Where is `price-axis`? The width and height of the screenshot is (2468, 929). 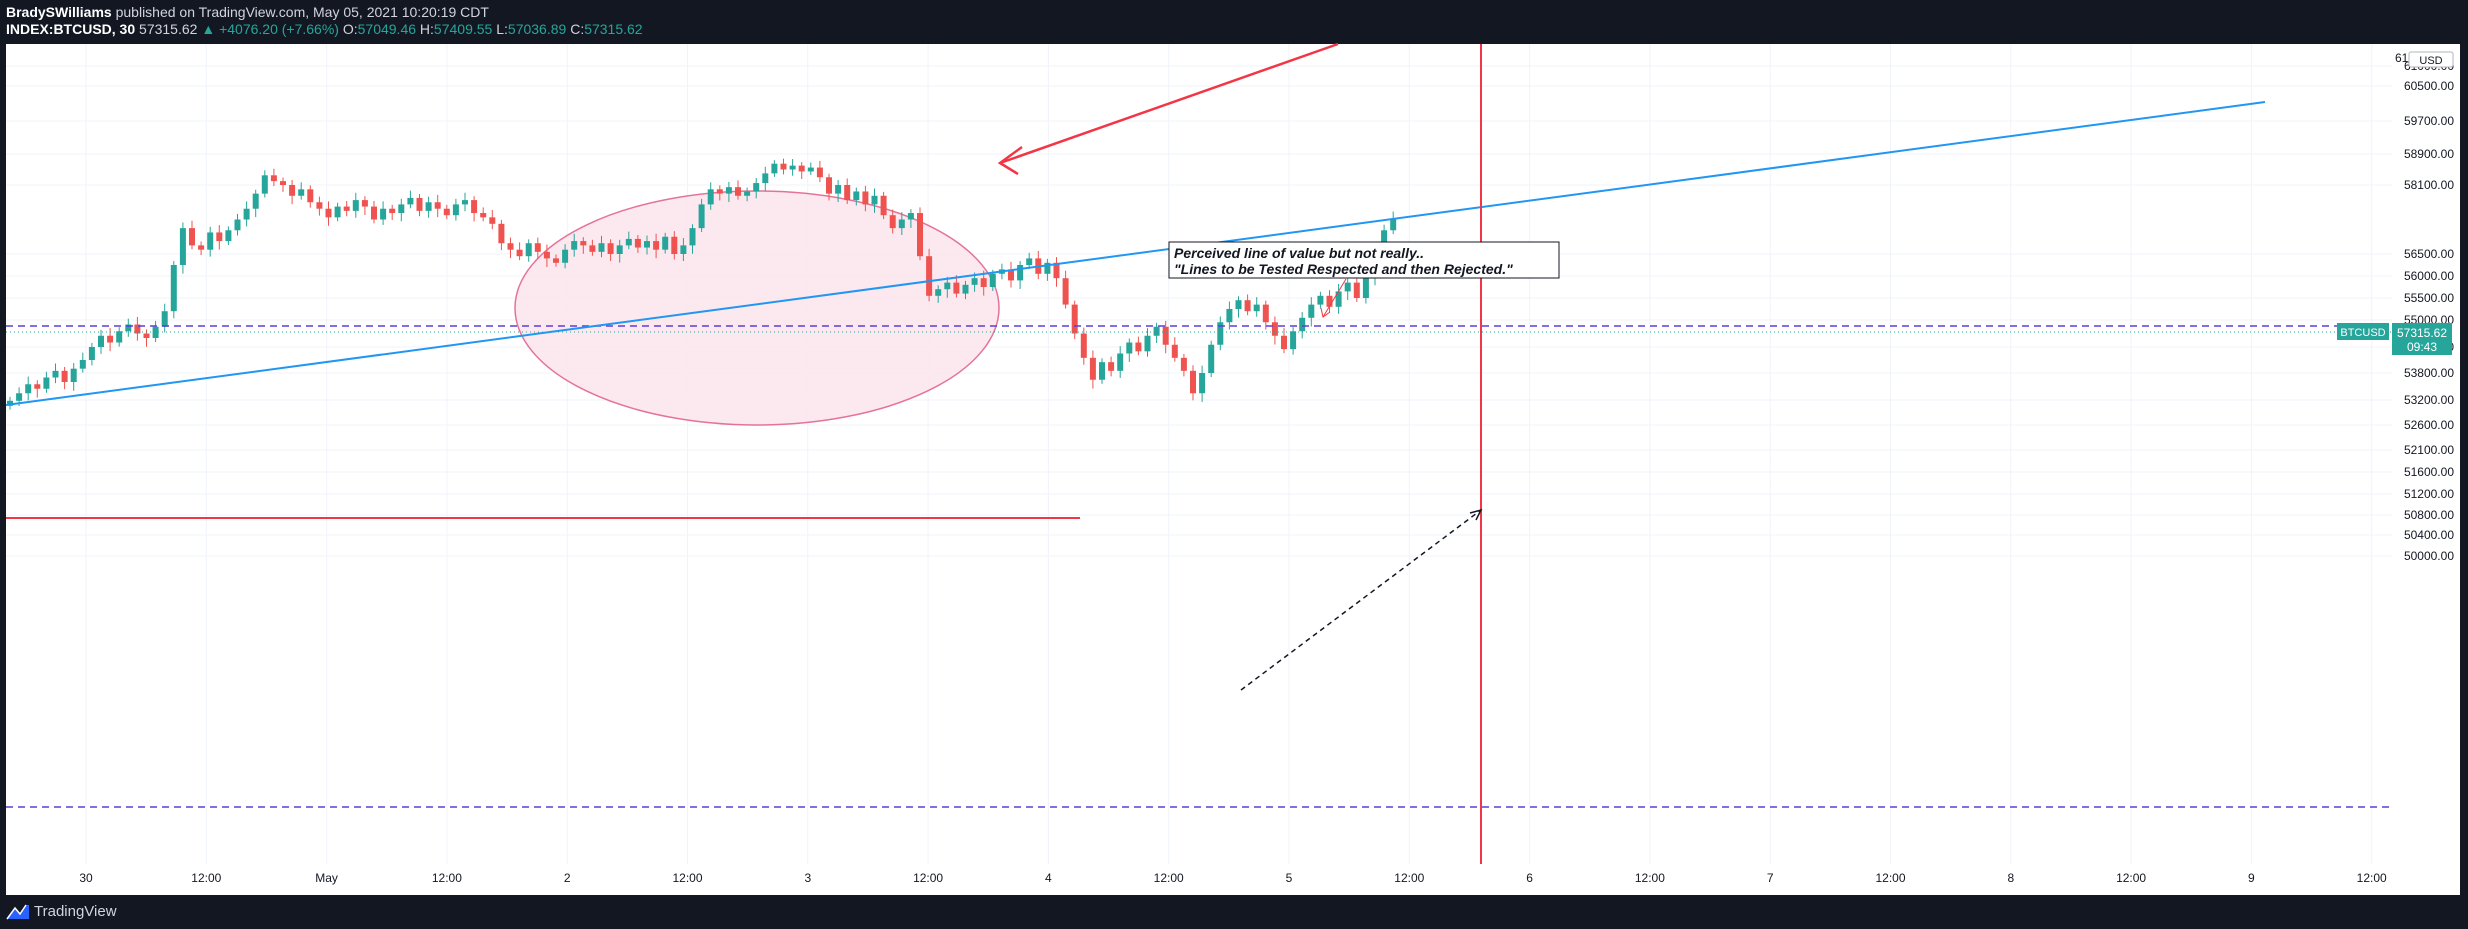
price-axis is located at coordinates (2426, 454).